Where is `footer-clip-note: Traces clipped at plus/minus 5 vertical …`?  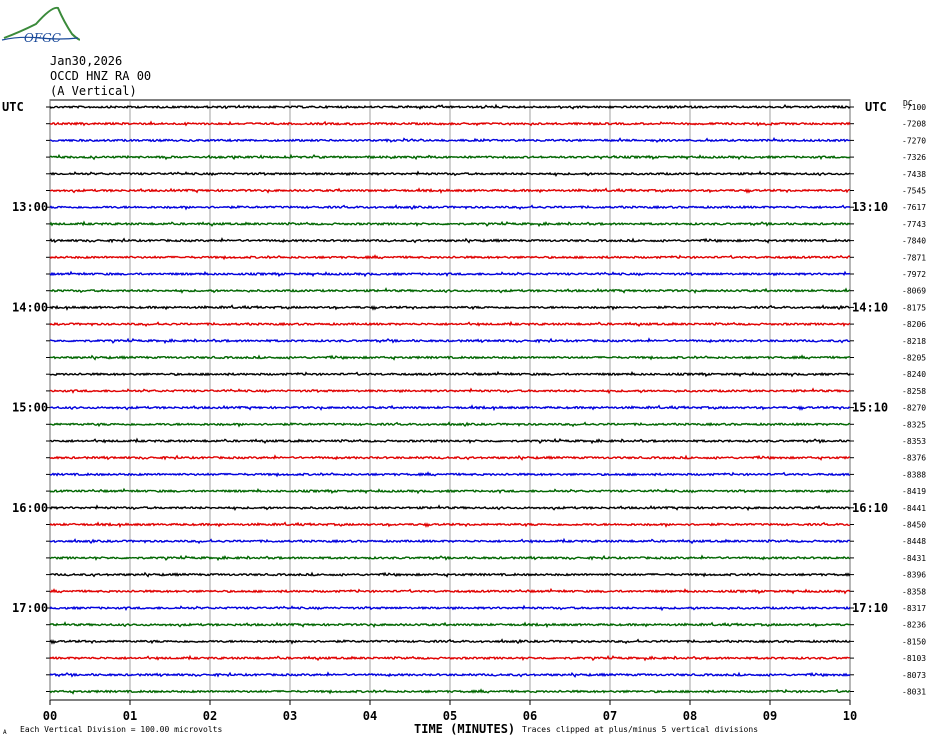 footer-clip-note: Traces clipped at plus/minus 5 vertical … is located at coordinates (640, 729).